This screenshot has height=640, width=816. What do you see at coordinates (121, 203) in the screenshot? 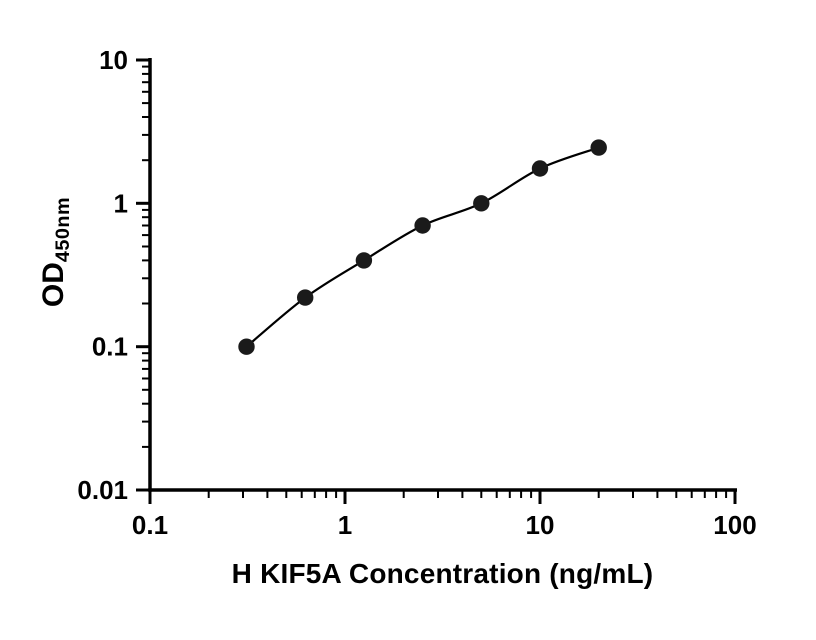
I see `y-tick-label: 1` at bounding box center [121, 203].